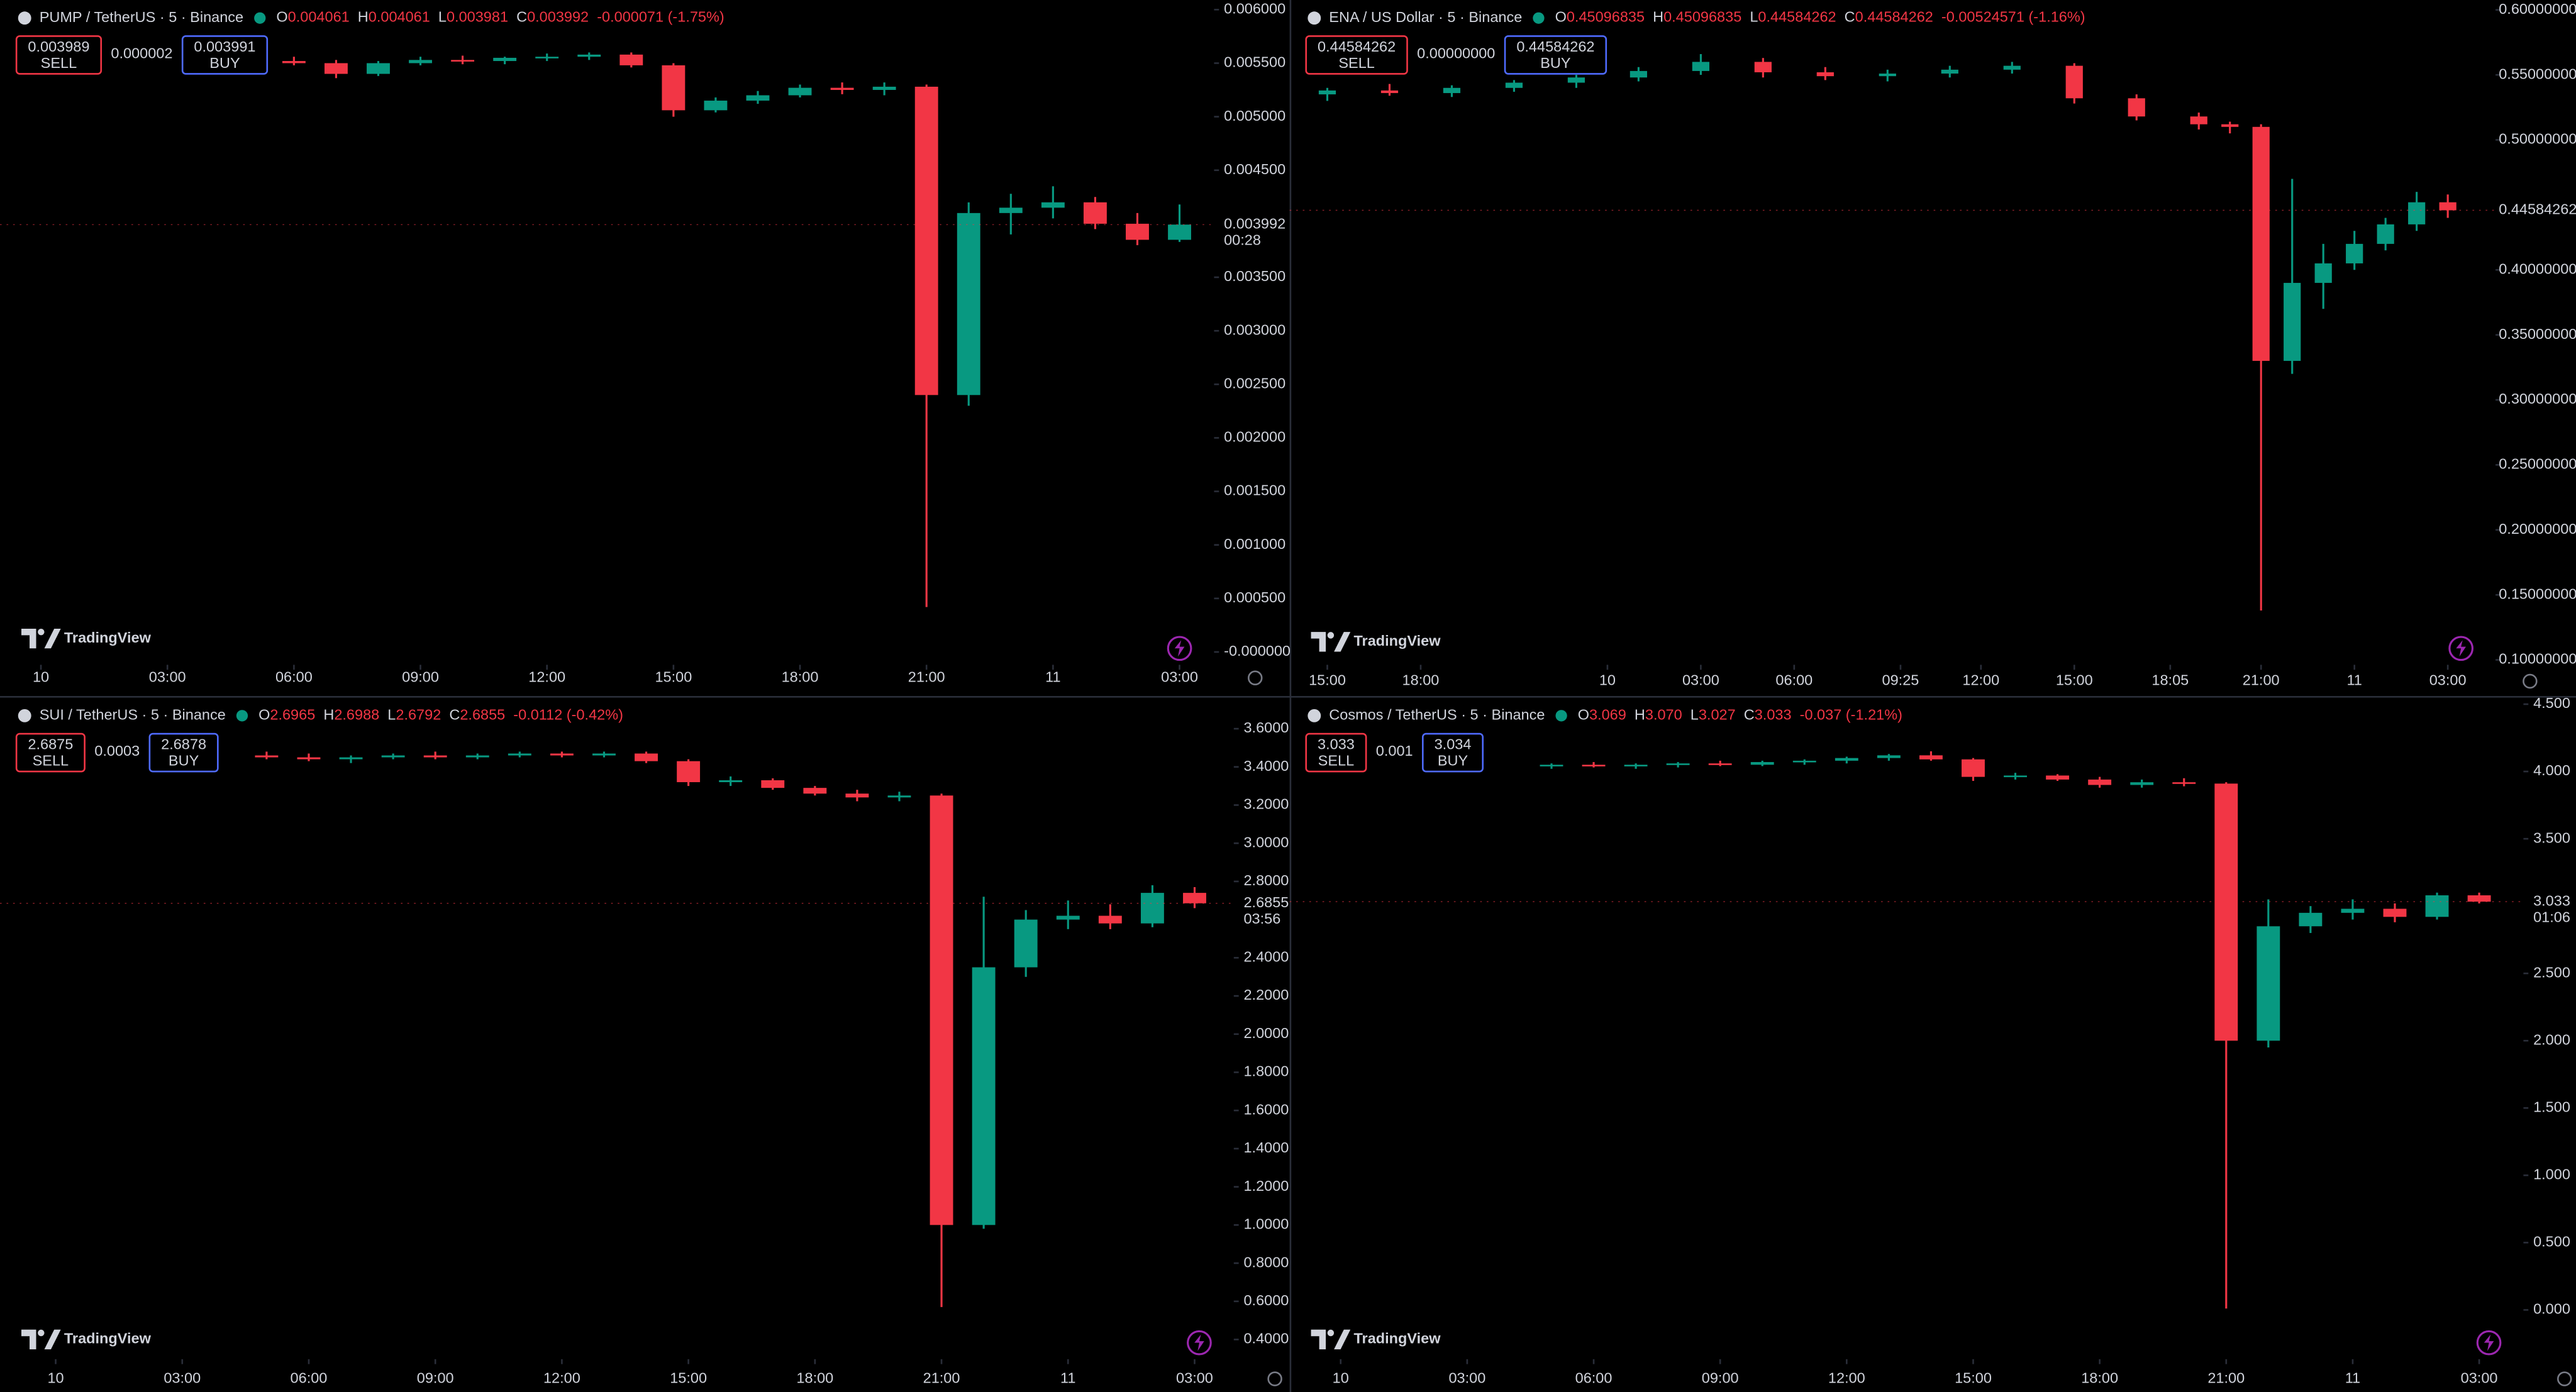 This screenshot has height=1392, width=2576. What do you see at coordinates (58, 46) in the screenshot?
I see `sell-price: 0.003989` at bounding box center [58, 46].